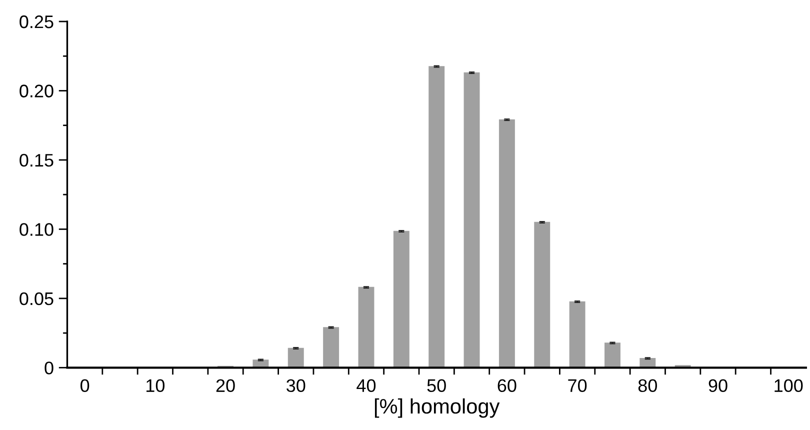 The height and width of the screenshot is (430, 810). What do you see at coordinates (37, 229) in the screenshot?
I see `y-tick-label: 0.10` at bounding box center [37, 229].